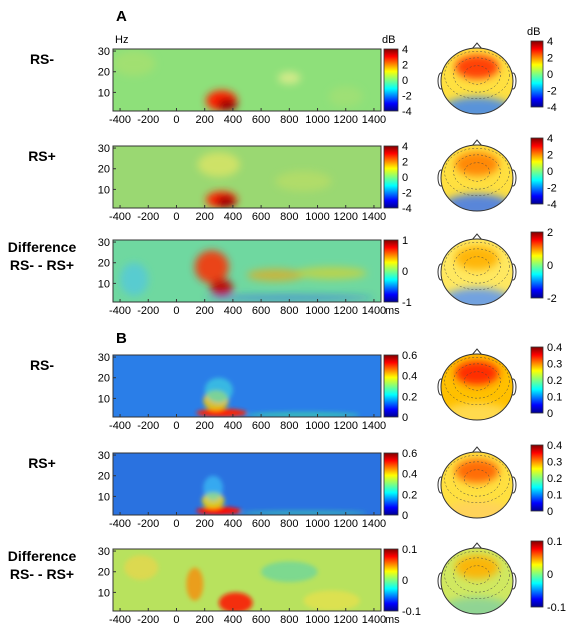 Image resolution: width=575 pixels, height=636 pixels. I want to click on y-unit-label: Hz, so click(121, 40).